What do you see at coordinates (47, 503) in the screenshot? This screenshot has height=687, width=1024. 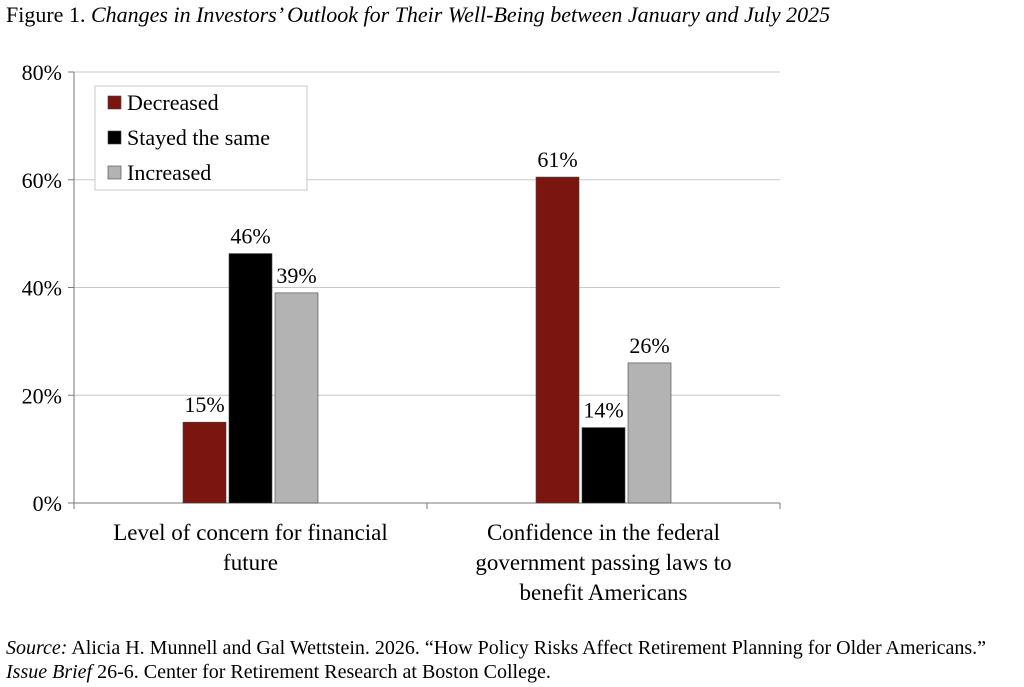 I see `y-tick-label: 0%` at bounding box center [47, 503].